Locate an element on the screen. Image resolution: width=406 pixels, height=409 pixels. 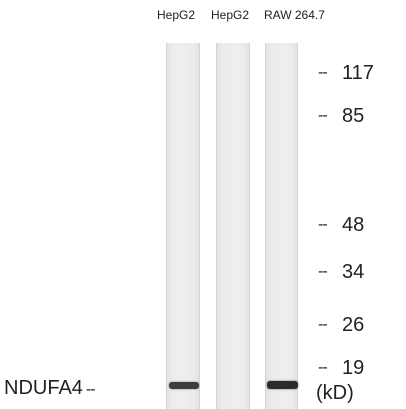
marker-value: 34 is located at coordinates (353, 272).